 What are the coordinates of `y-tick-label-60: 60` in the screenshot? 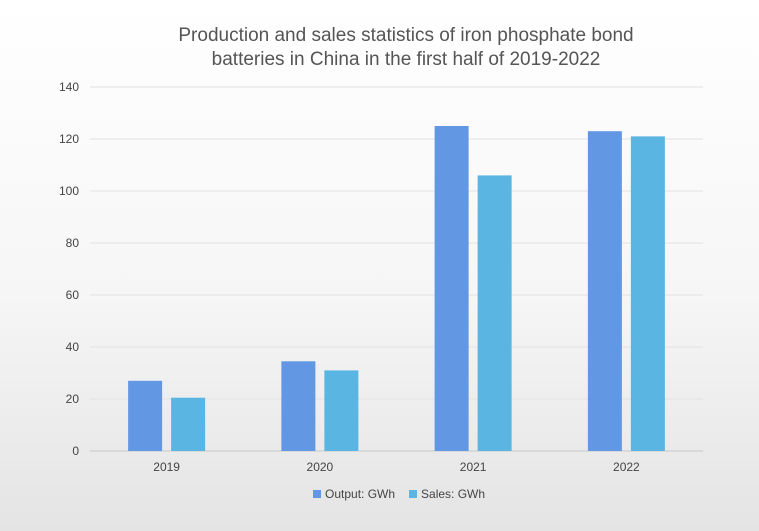 It's located at (73, 295).